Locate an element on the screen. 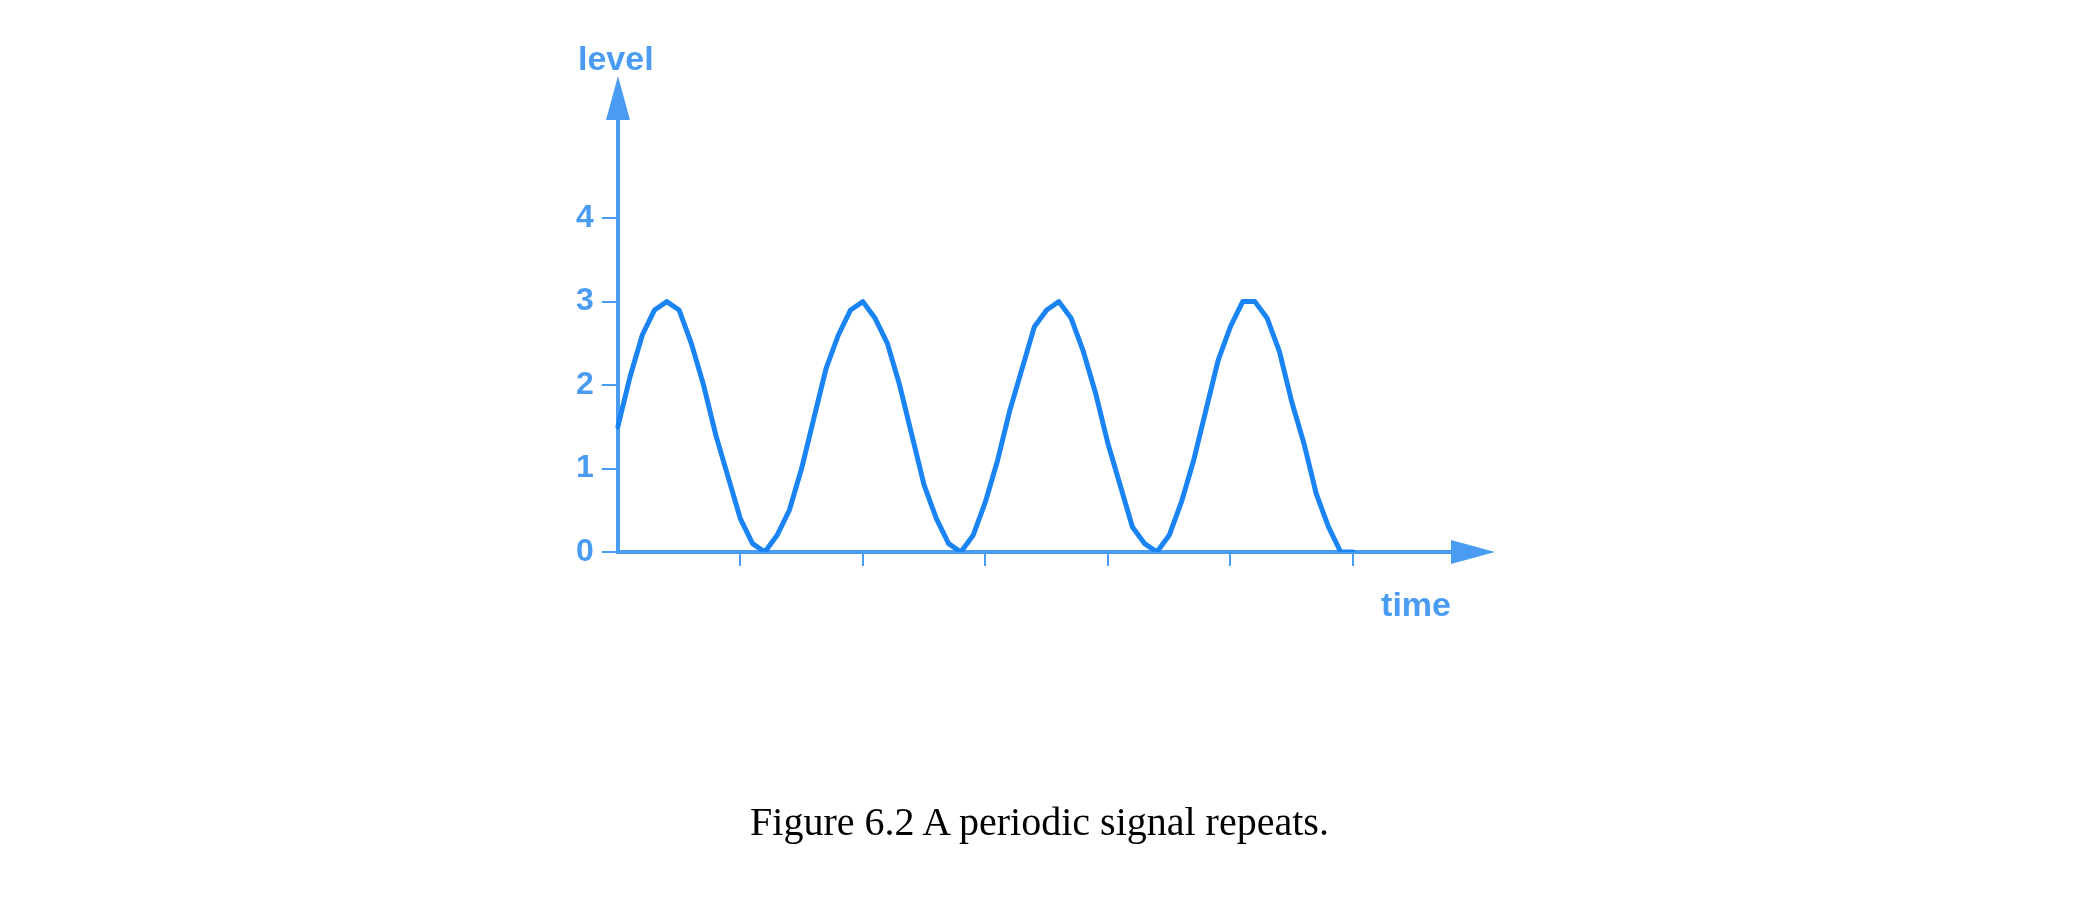  y-axis-title: level is located at coordinates (615, 58).